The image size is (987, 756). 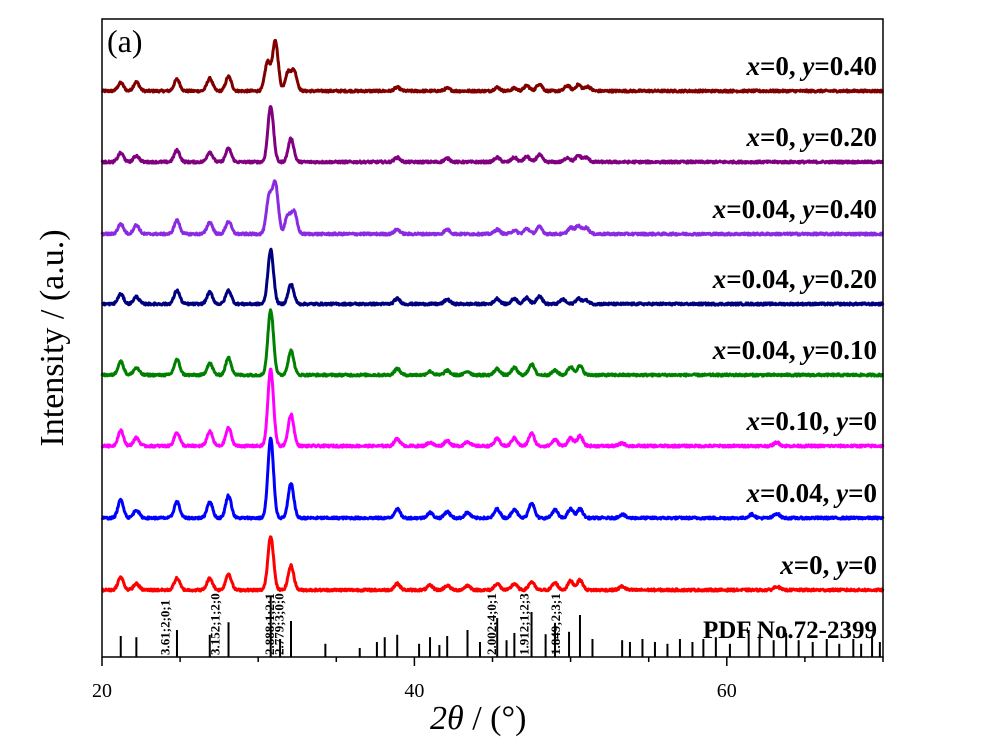 I want to click on x-axis-label: 2θ / (°), so click(x=478, y=718).